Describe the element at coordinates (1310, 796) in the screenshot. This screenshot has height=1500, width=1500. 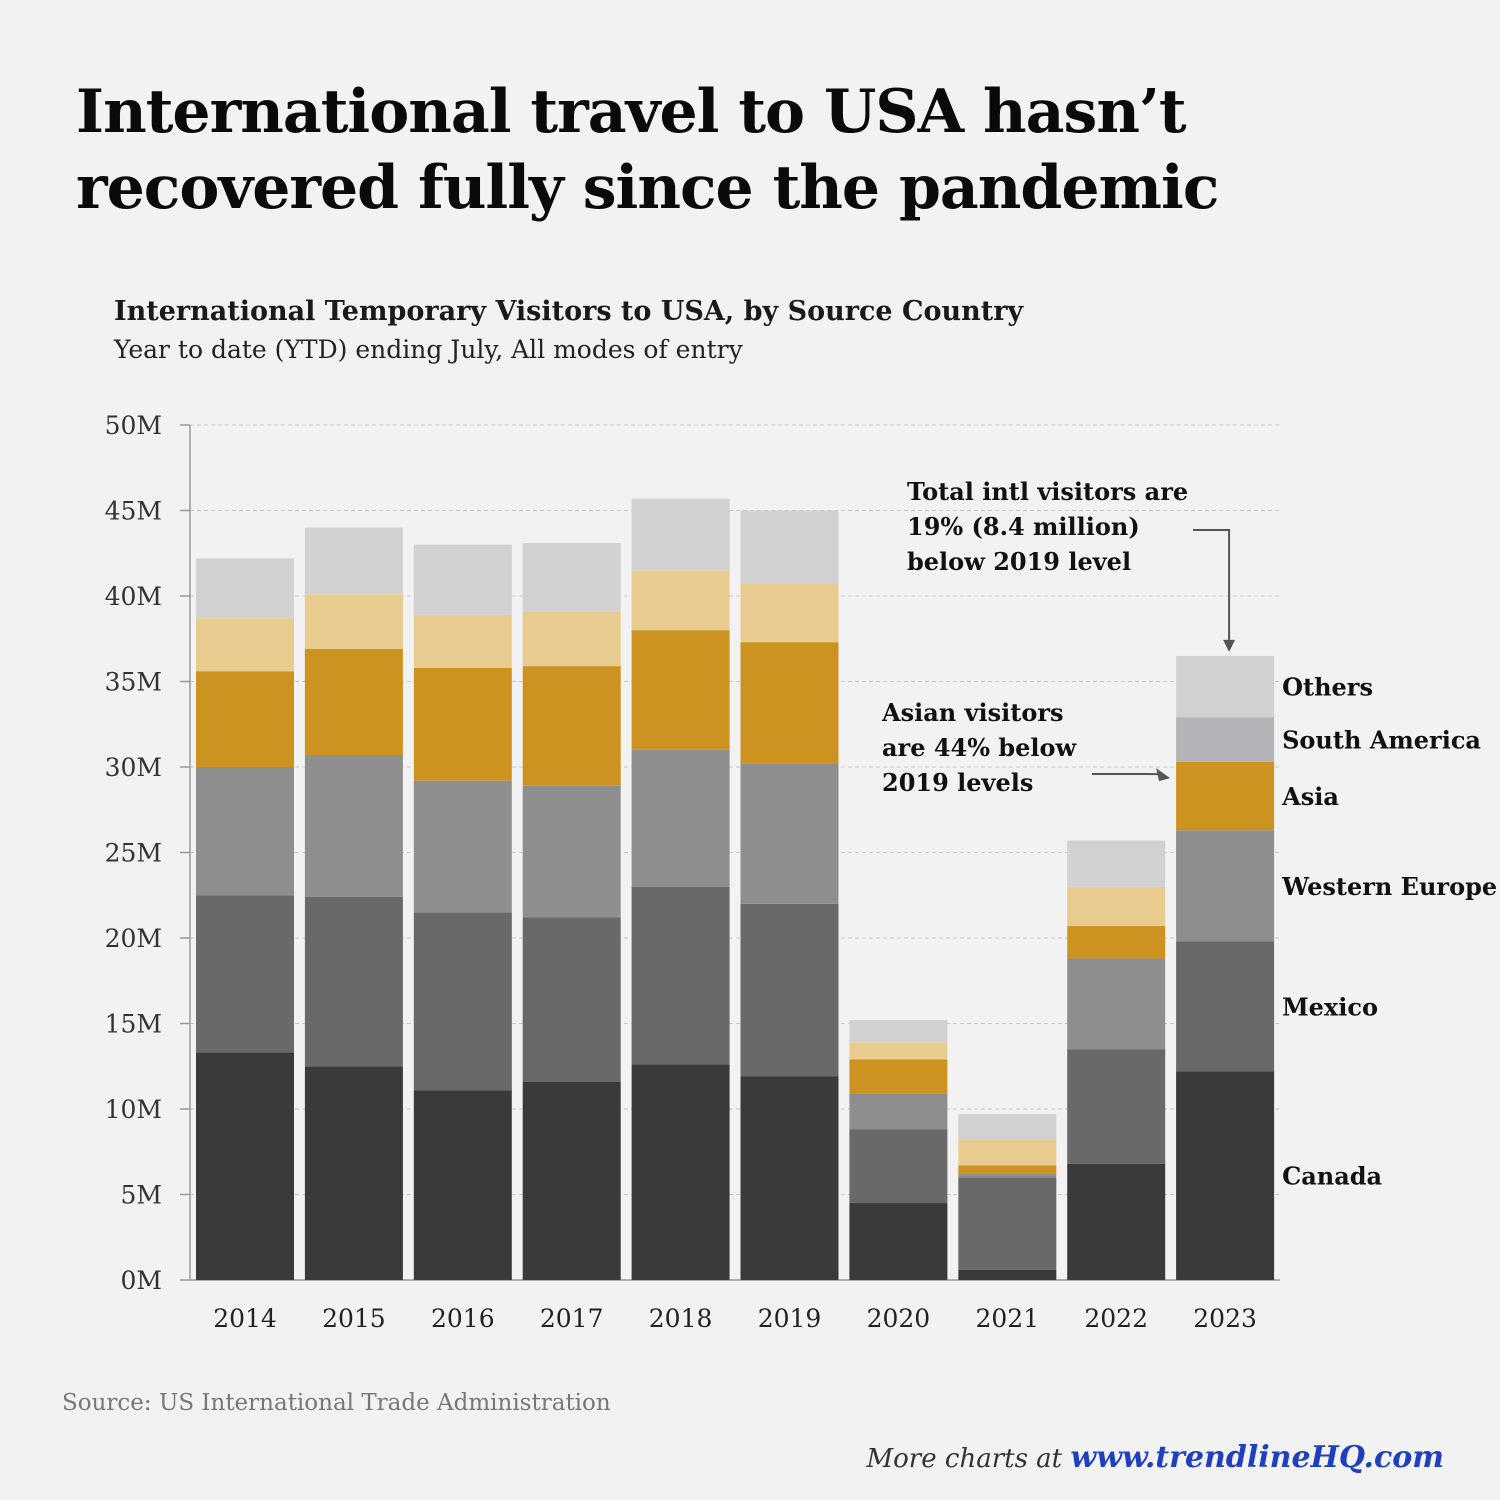
I see `legend-label: Asia` at that location.